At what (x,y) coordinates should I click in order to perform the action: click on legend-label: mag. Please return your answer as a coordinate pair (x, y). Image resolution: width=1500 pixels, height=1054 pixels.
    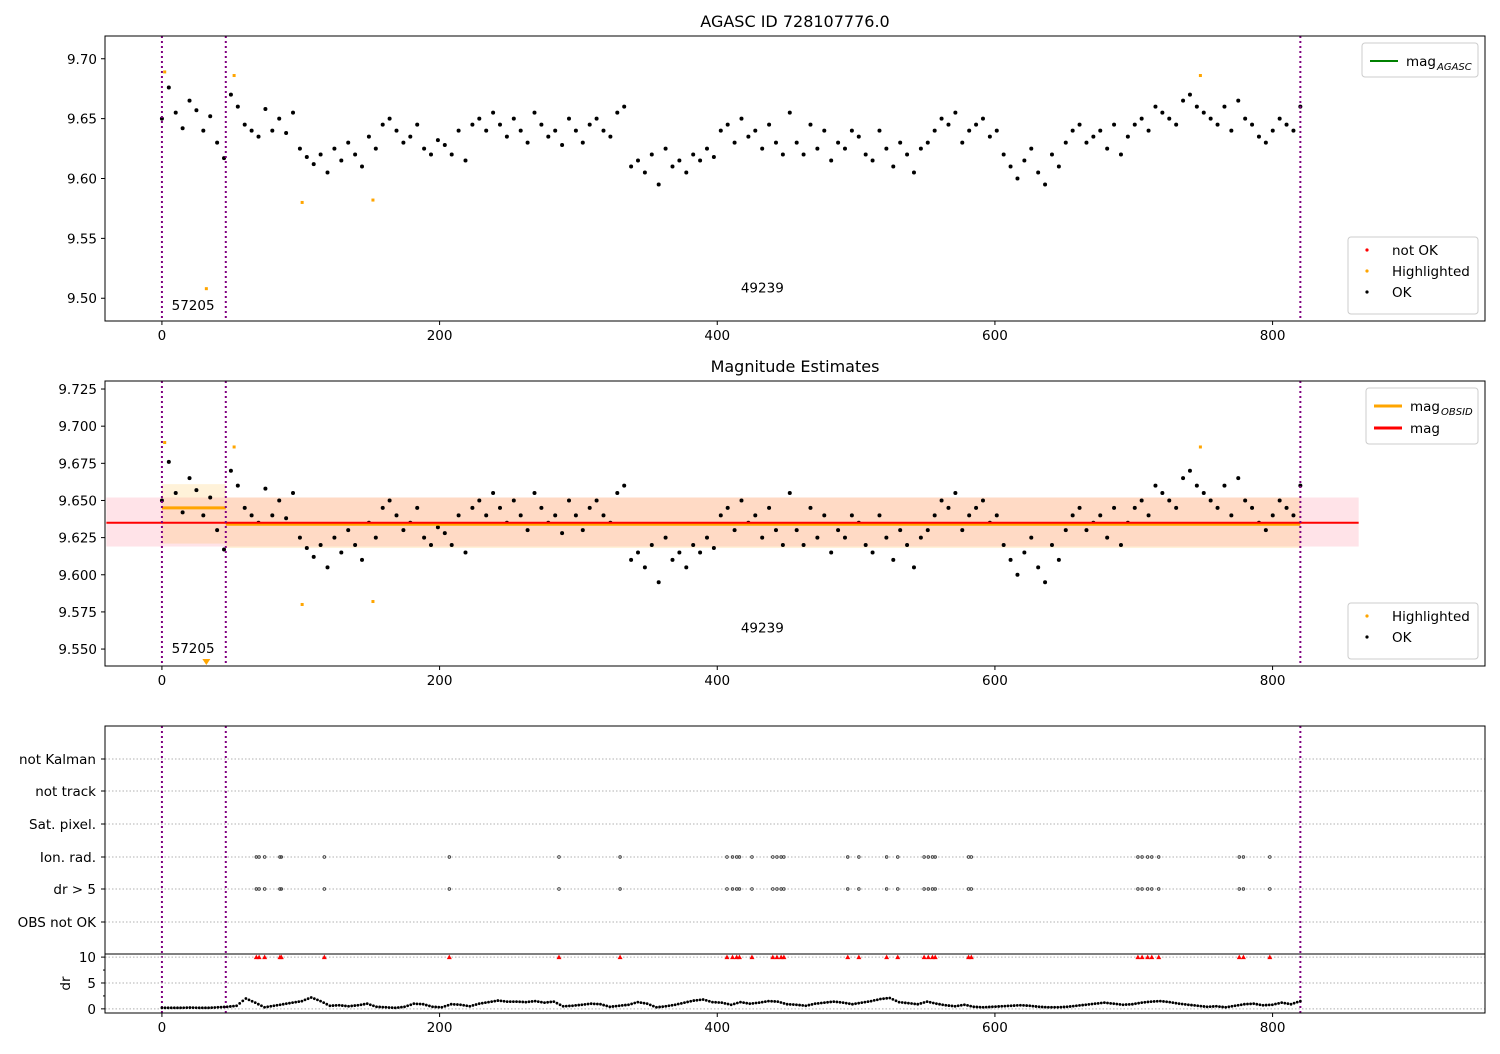
    Looking at the image, I should click on (1425, 429).